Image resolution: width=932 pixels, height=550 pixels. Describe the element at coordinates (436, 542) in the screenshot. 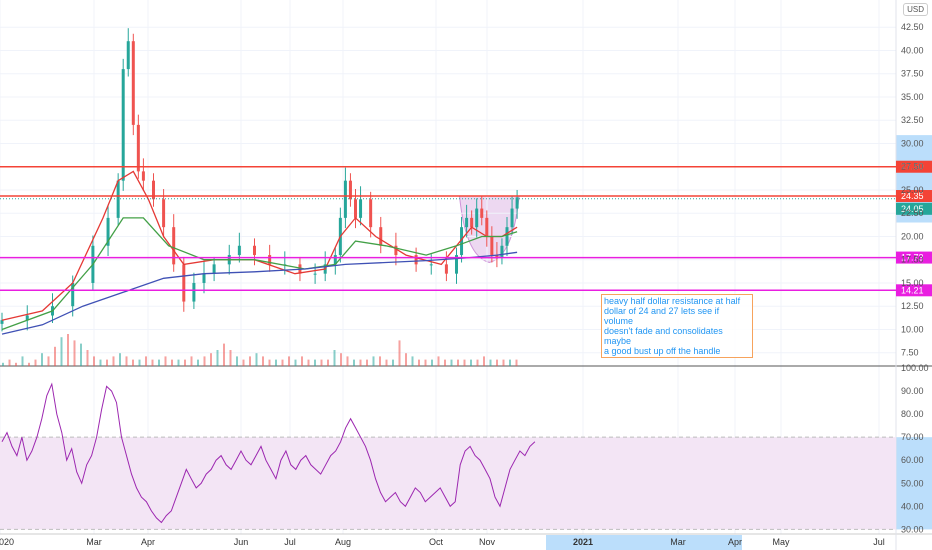

I see `time-tick-label: Oct` at that location.